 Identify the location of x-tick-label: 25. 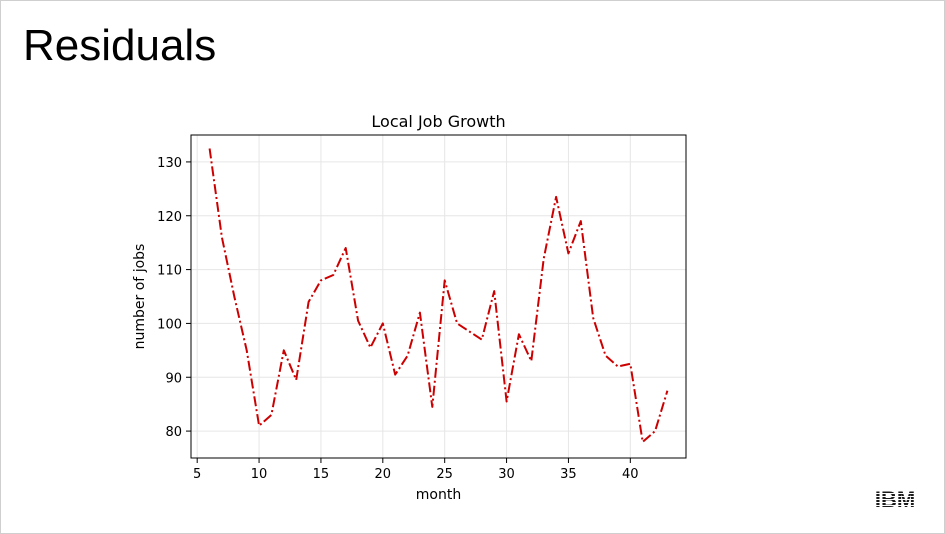
(444, 474).